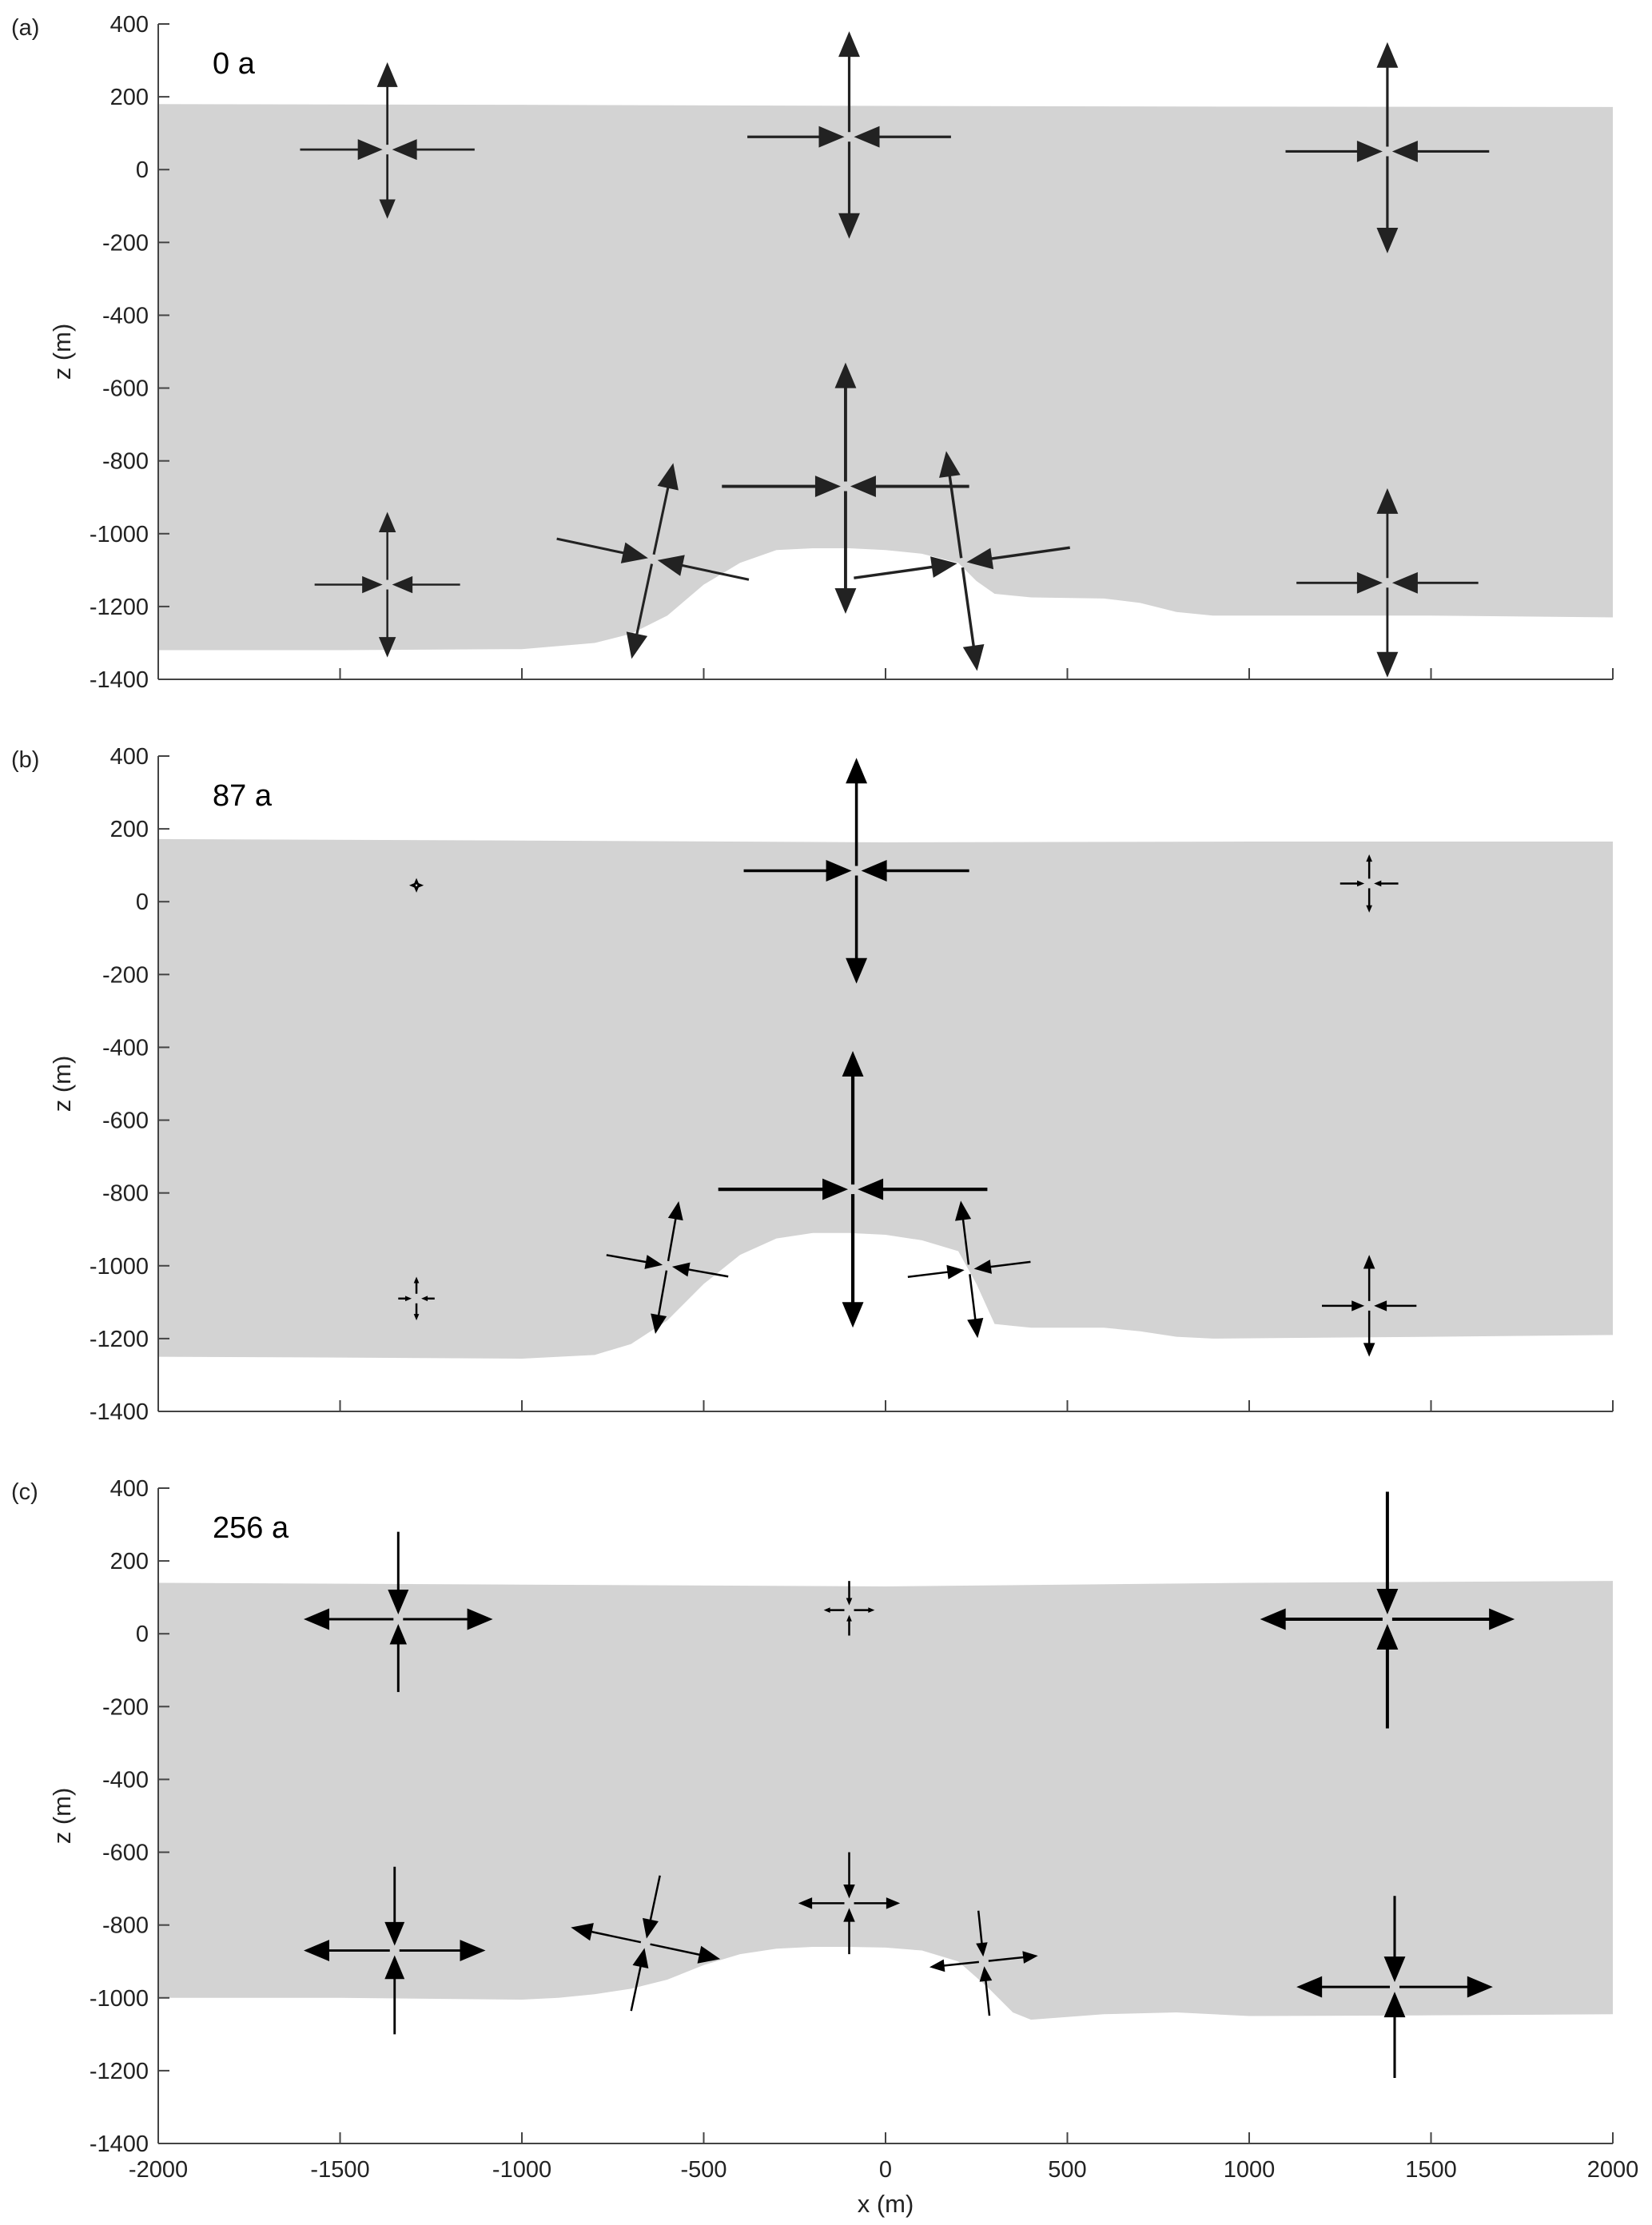  I want to click on x-tick-label: 2000, so click(1613, 2170).